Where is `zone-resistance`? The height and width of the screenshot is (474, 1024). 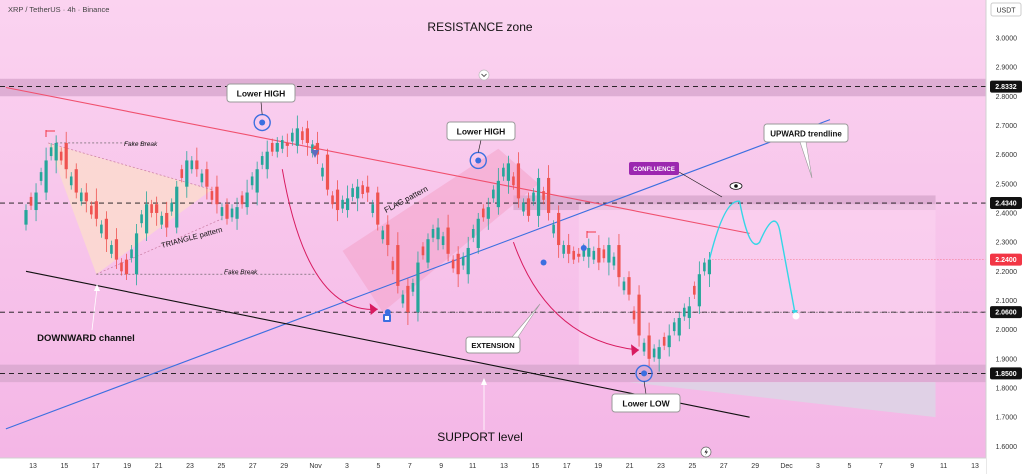 zone-resistance is located at coordinates (493, 87).